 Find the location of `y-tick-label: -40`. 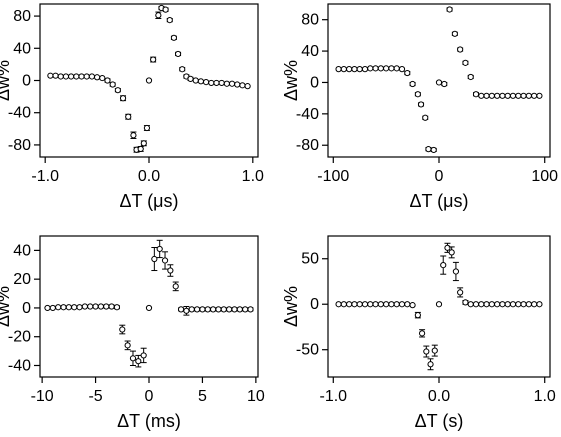

y-tick-label: -40 is located at coordinates (307, 114).